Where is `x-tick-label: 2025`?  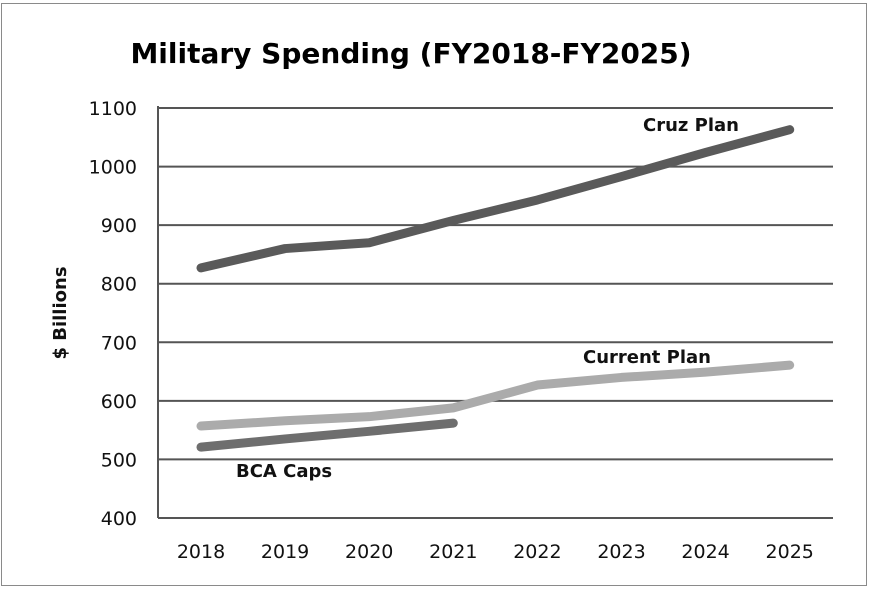
x-tick-label: 2025 is located at coordinates (790, 552).